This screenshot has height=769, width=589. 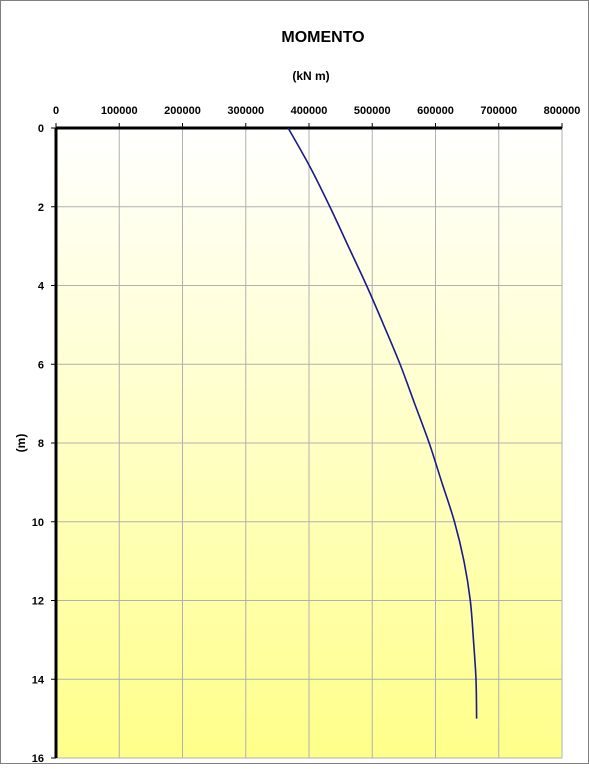 What do you see at coordinates (41, 129) in the screenshot?
I see `y-tick-label: 0` at bounding box center [41, 129].